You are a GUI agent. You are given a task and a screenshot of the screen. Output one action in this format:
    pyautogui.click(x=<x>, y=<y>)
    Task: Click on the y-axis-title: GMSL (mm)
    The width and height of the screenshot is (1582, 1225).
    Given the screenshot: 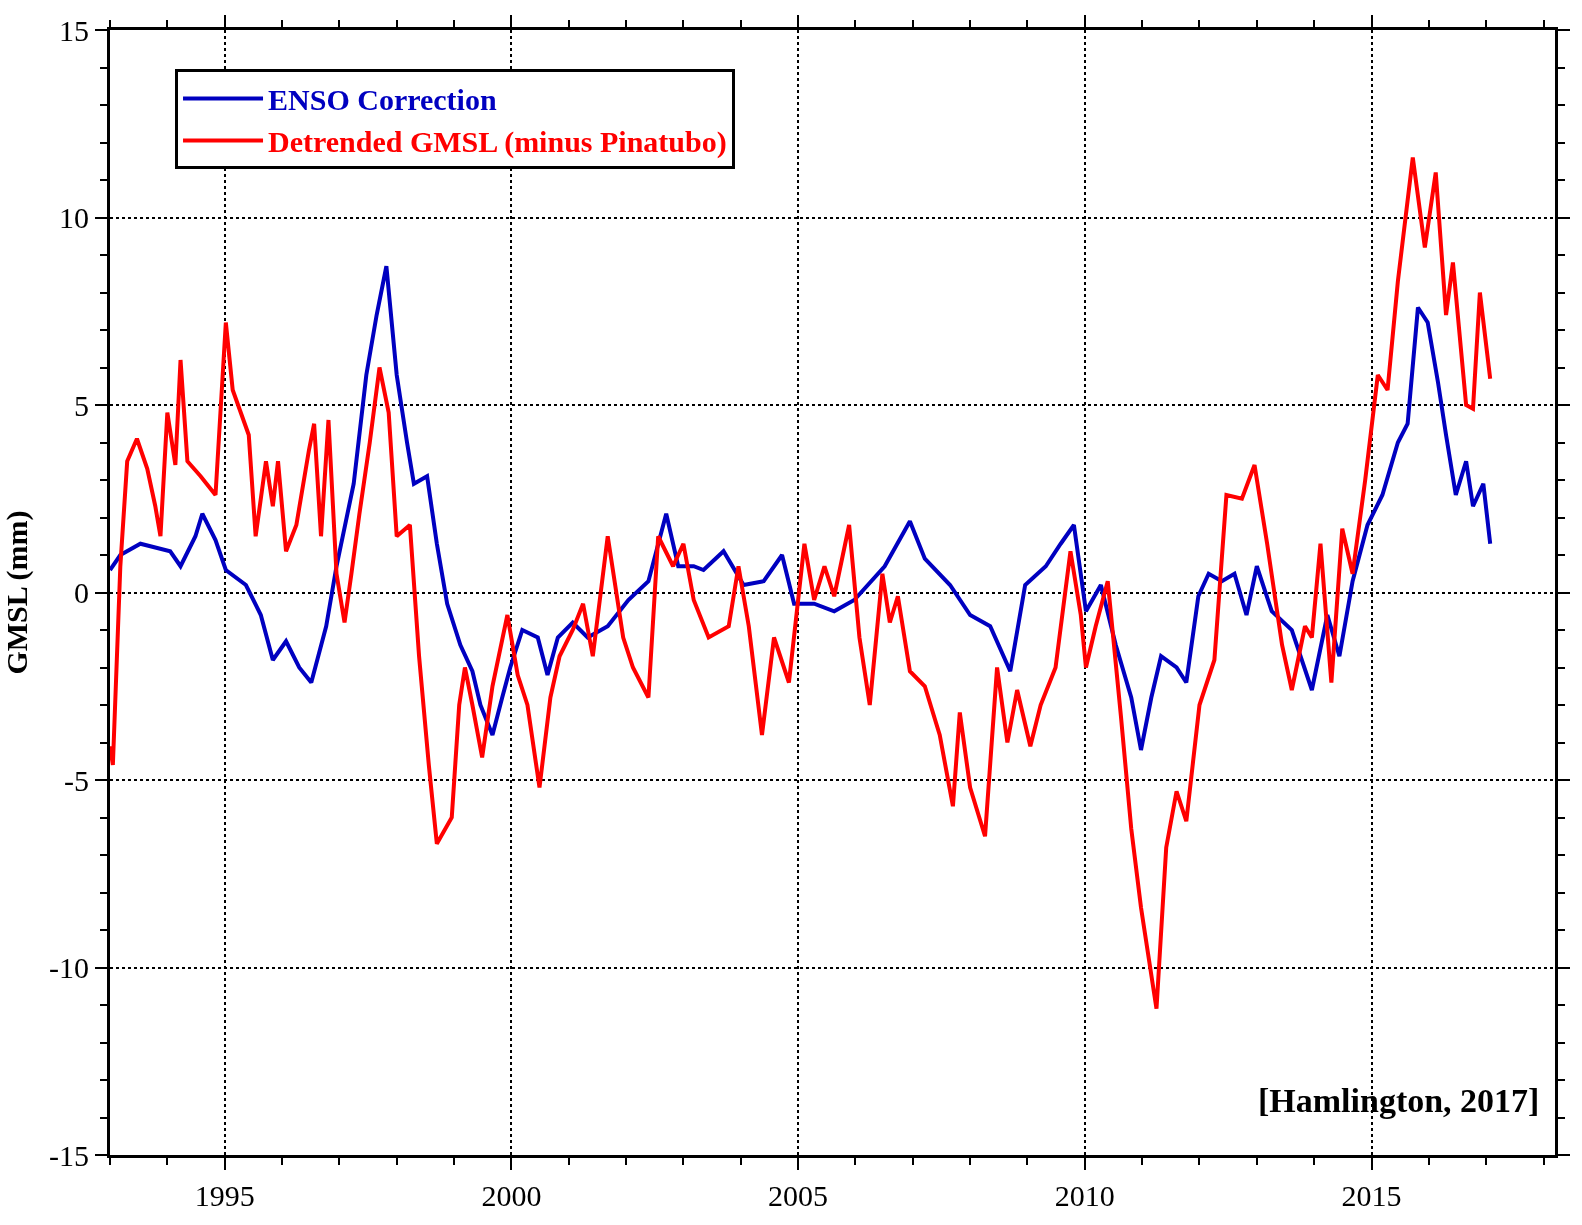 What is the action you would take?
    pyautogui.click(x=17, y=592)
    